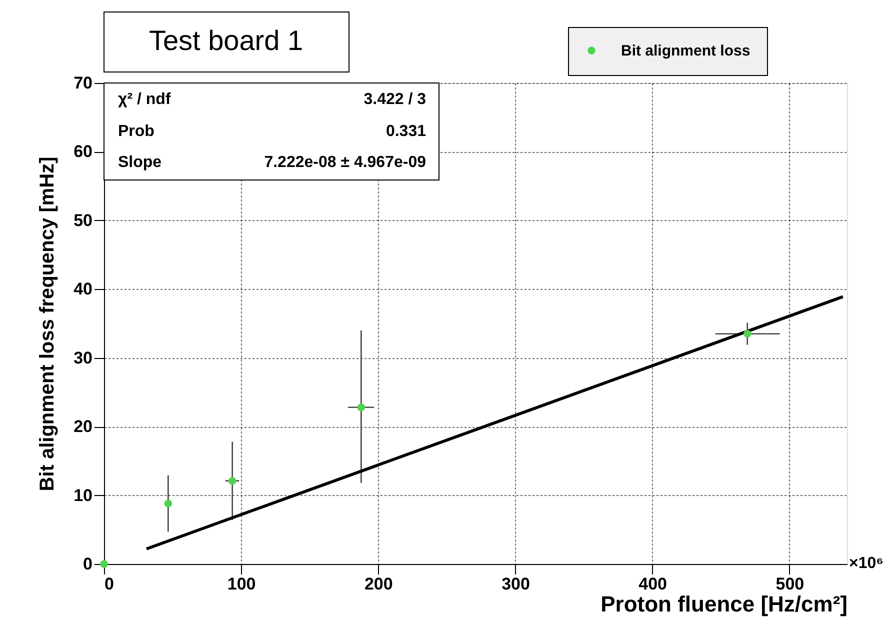 This screenshot has width=889, height=621. I want to click on legend-label: Bit alignment loss, so click(685, 51).